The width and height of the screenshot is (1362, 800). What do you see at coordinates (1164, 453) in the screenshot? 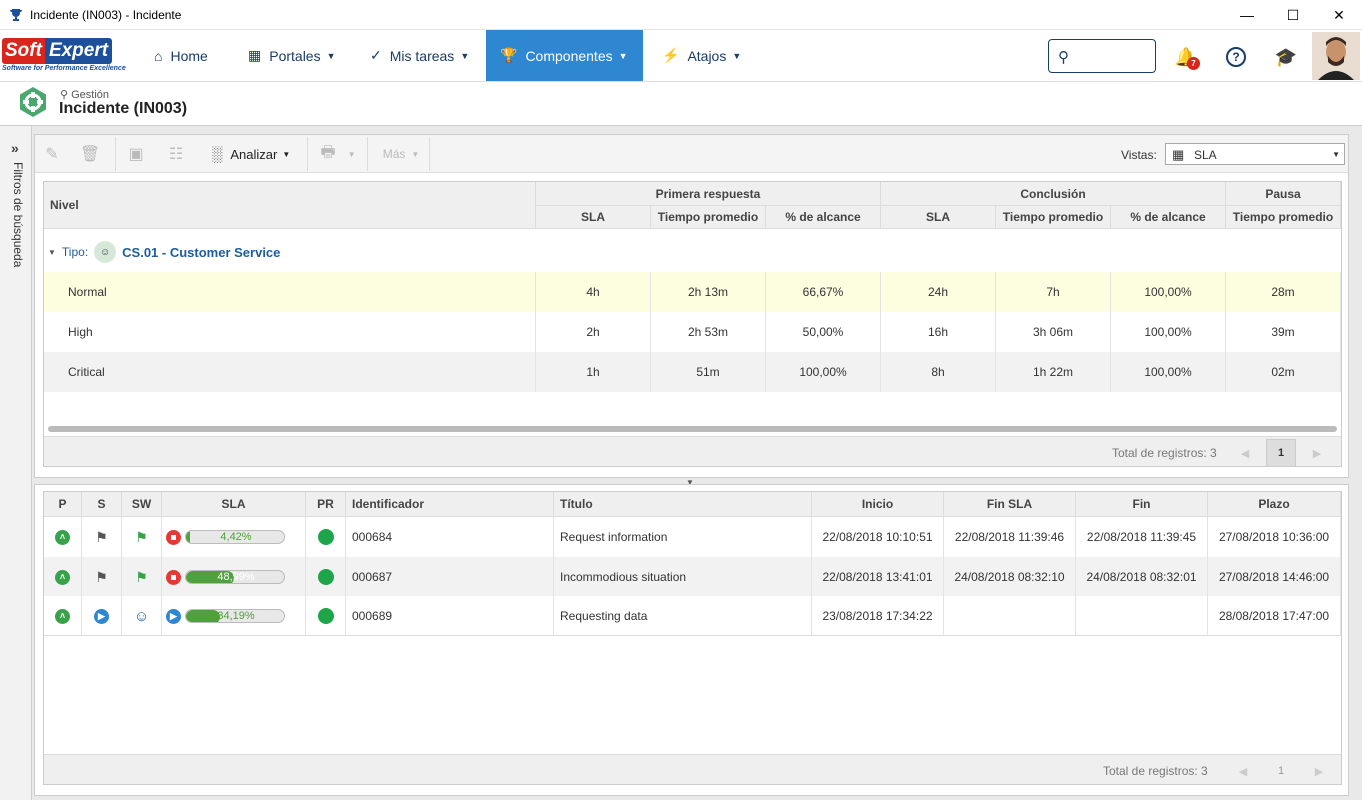
I see `total-records: Total de registros: 3` at bounding box center [1164, 453].